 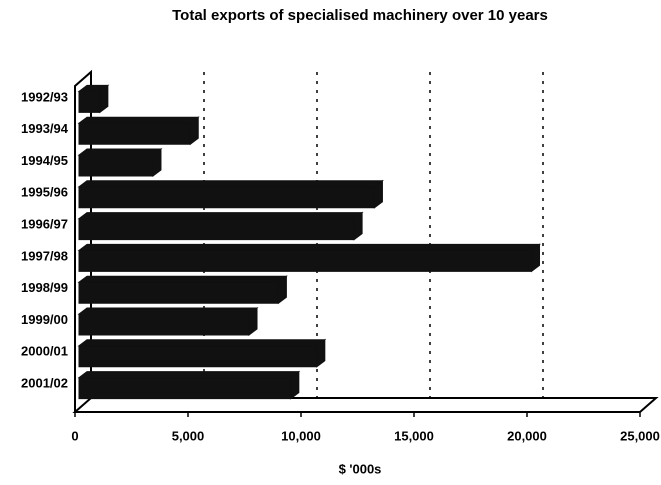 I want to click on x-tick-label: 20,000, so click(x=527, y=435).